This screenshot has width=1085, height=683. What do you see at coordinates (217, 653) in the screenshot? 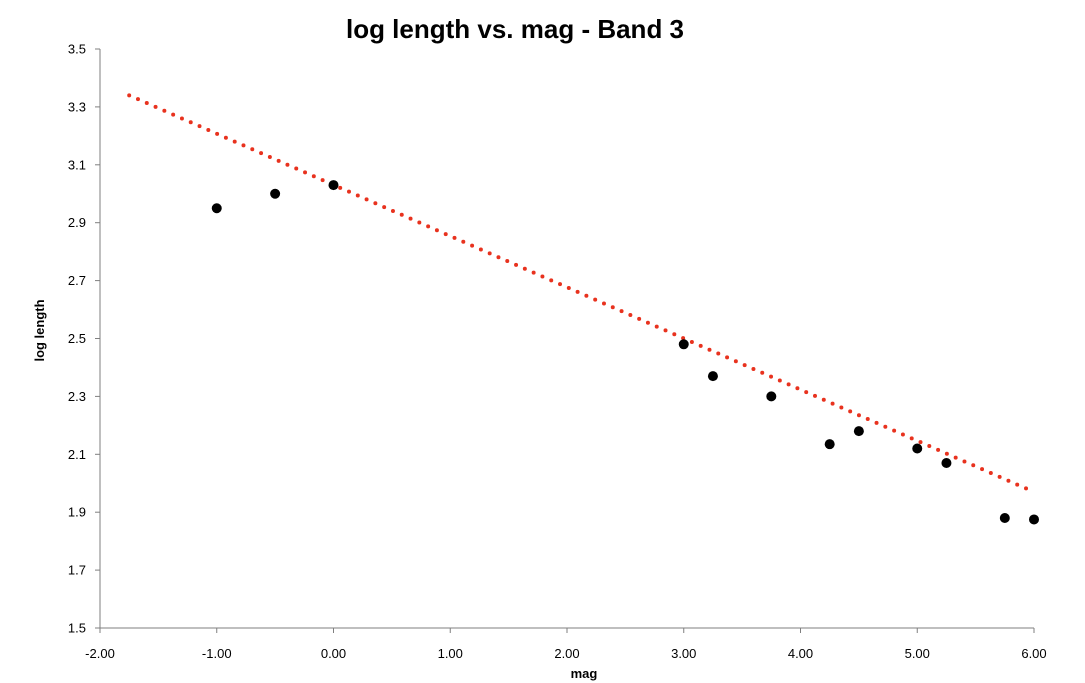
I see `x-tick-label: -1.00` at bounding box center [217, 653].